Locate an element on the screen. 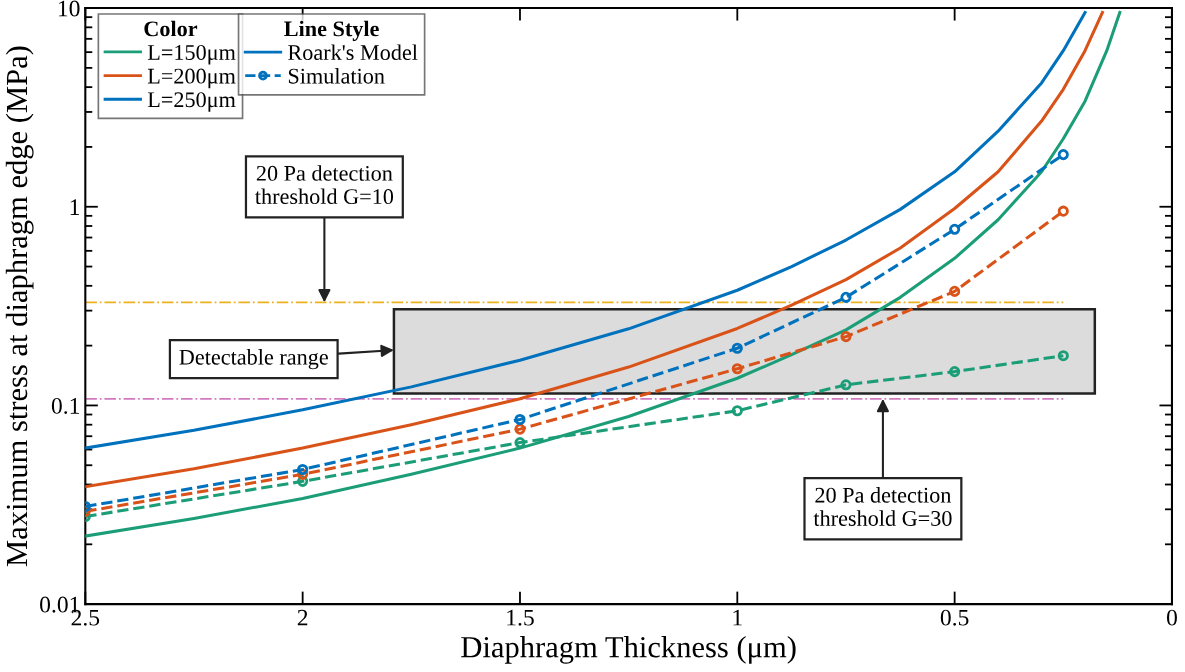 The image size is (1185, 672). y-tick-label: 1 is located at coordinates (75, 207).